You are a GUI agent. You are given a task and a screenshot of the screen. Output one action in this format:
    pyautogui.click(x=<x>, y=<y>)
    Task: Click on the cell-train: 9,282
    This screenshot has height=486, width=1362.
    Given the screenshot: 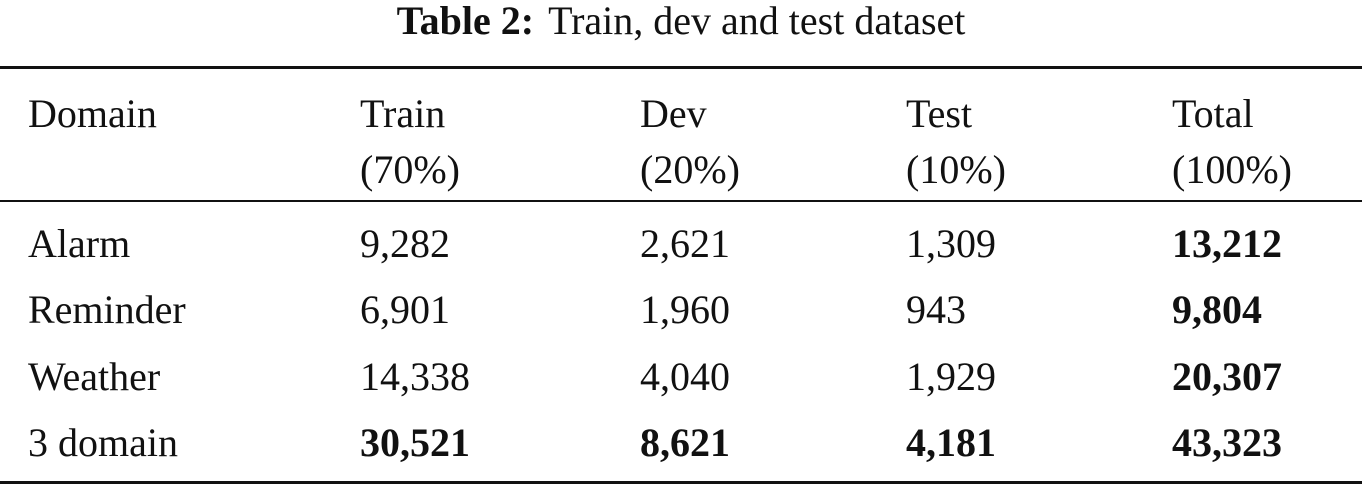 What is the action you would take?
    pyautogui.click(x=405, y=243)
    